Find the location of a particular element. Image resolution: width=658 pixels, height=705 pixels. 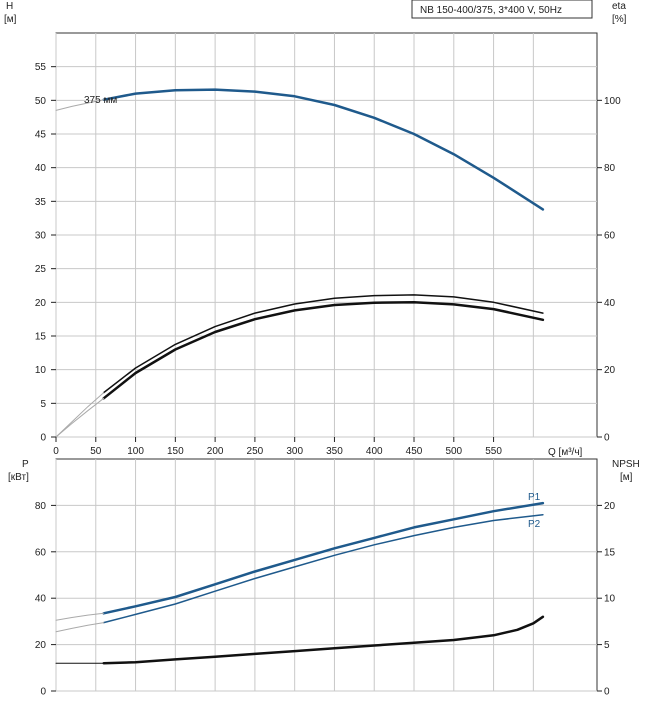

h-tick-label: 20 is located at coordinates (41, 303).